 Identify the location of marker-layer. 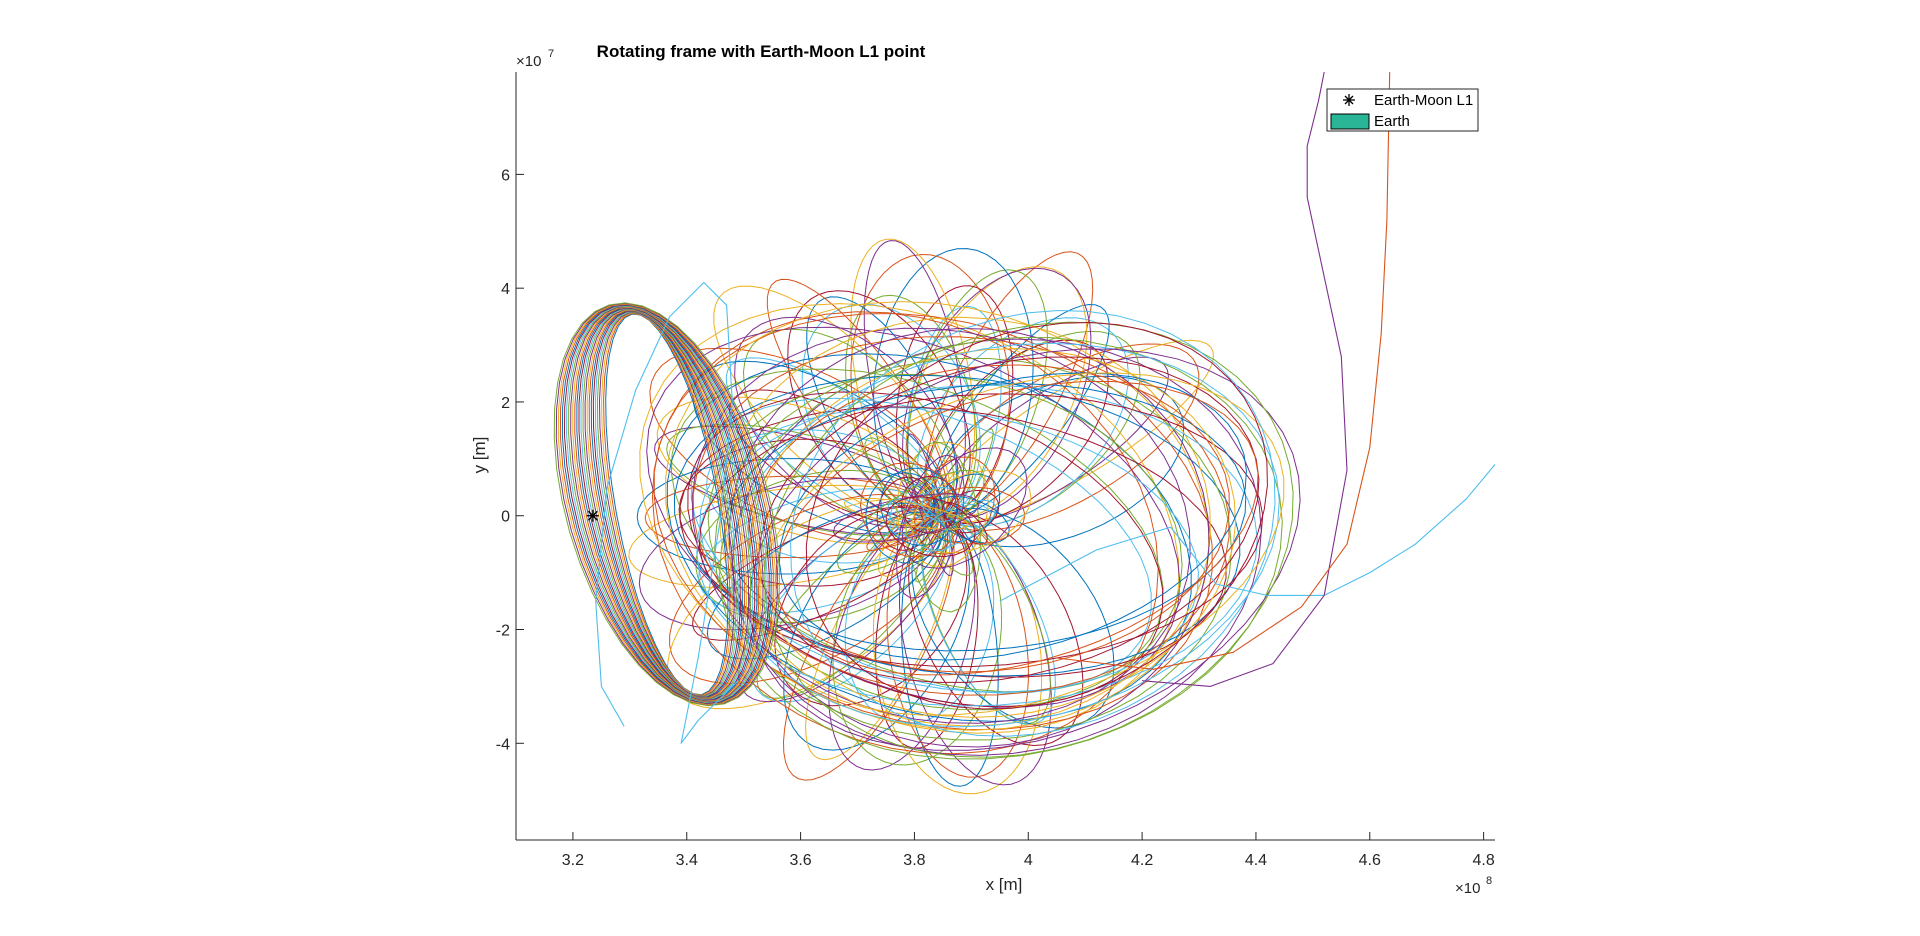
(592, 515).